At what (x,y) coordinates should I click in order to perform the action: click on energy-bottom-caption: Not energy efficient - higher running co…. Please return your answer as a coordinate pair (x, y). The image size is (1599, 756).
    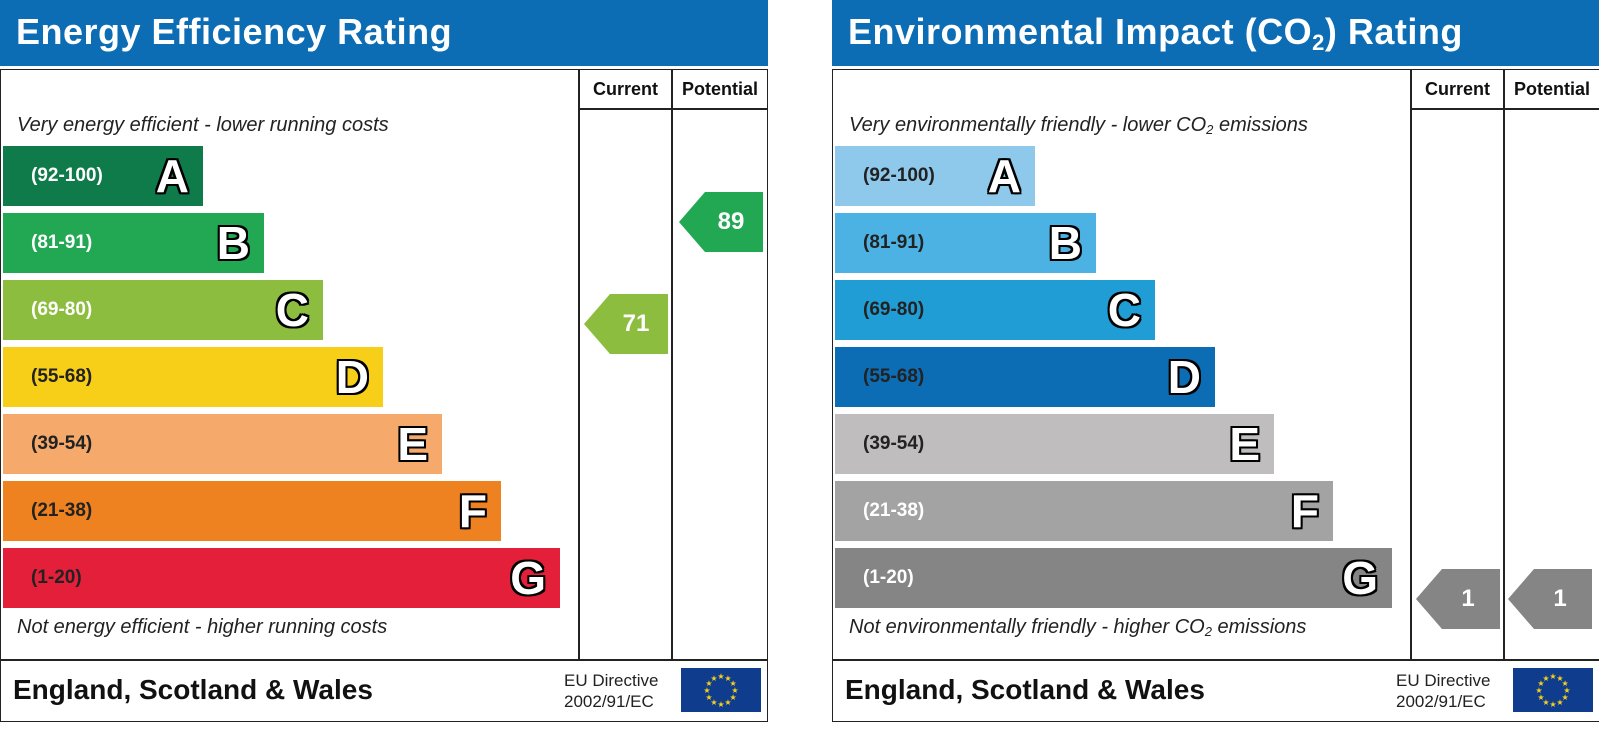
    Looking at the image, I should click on (202, 627).